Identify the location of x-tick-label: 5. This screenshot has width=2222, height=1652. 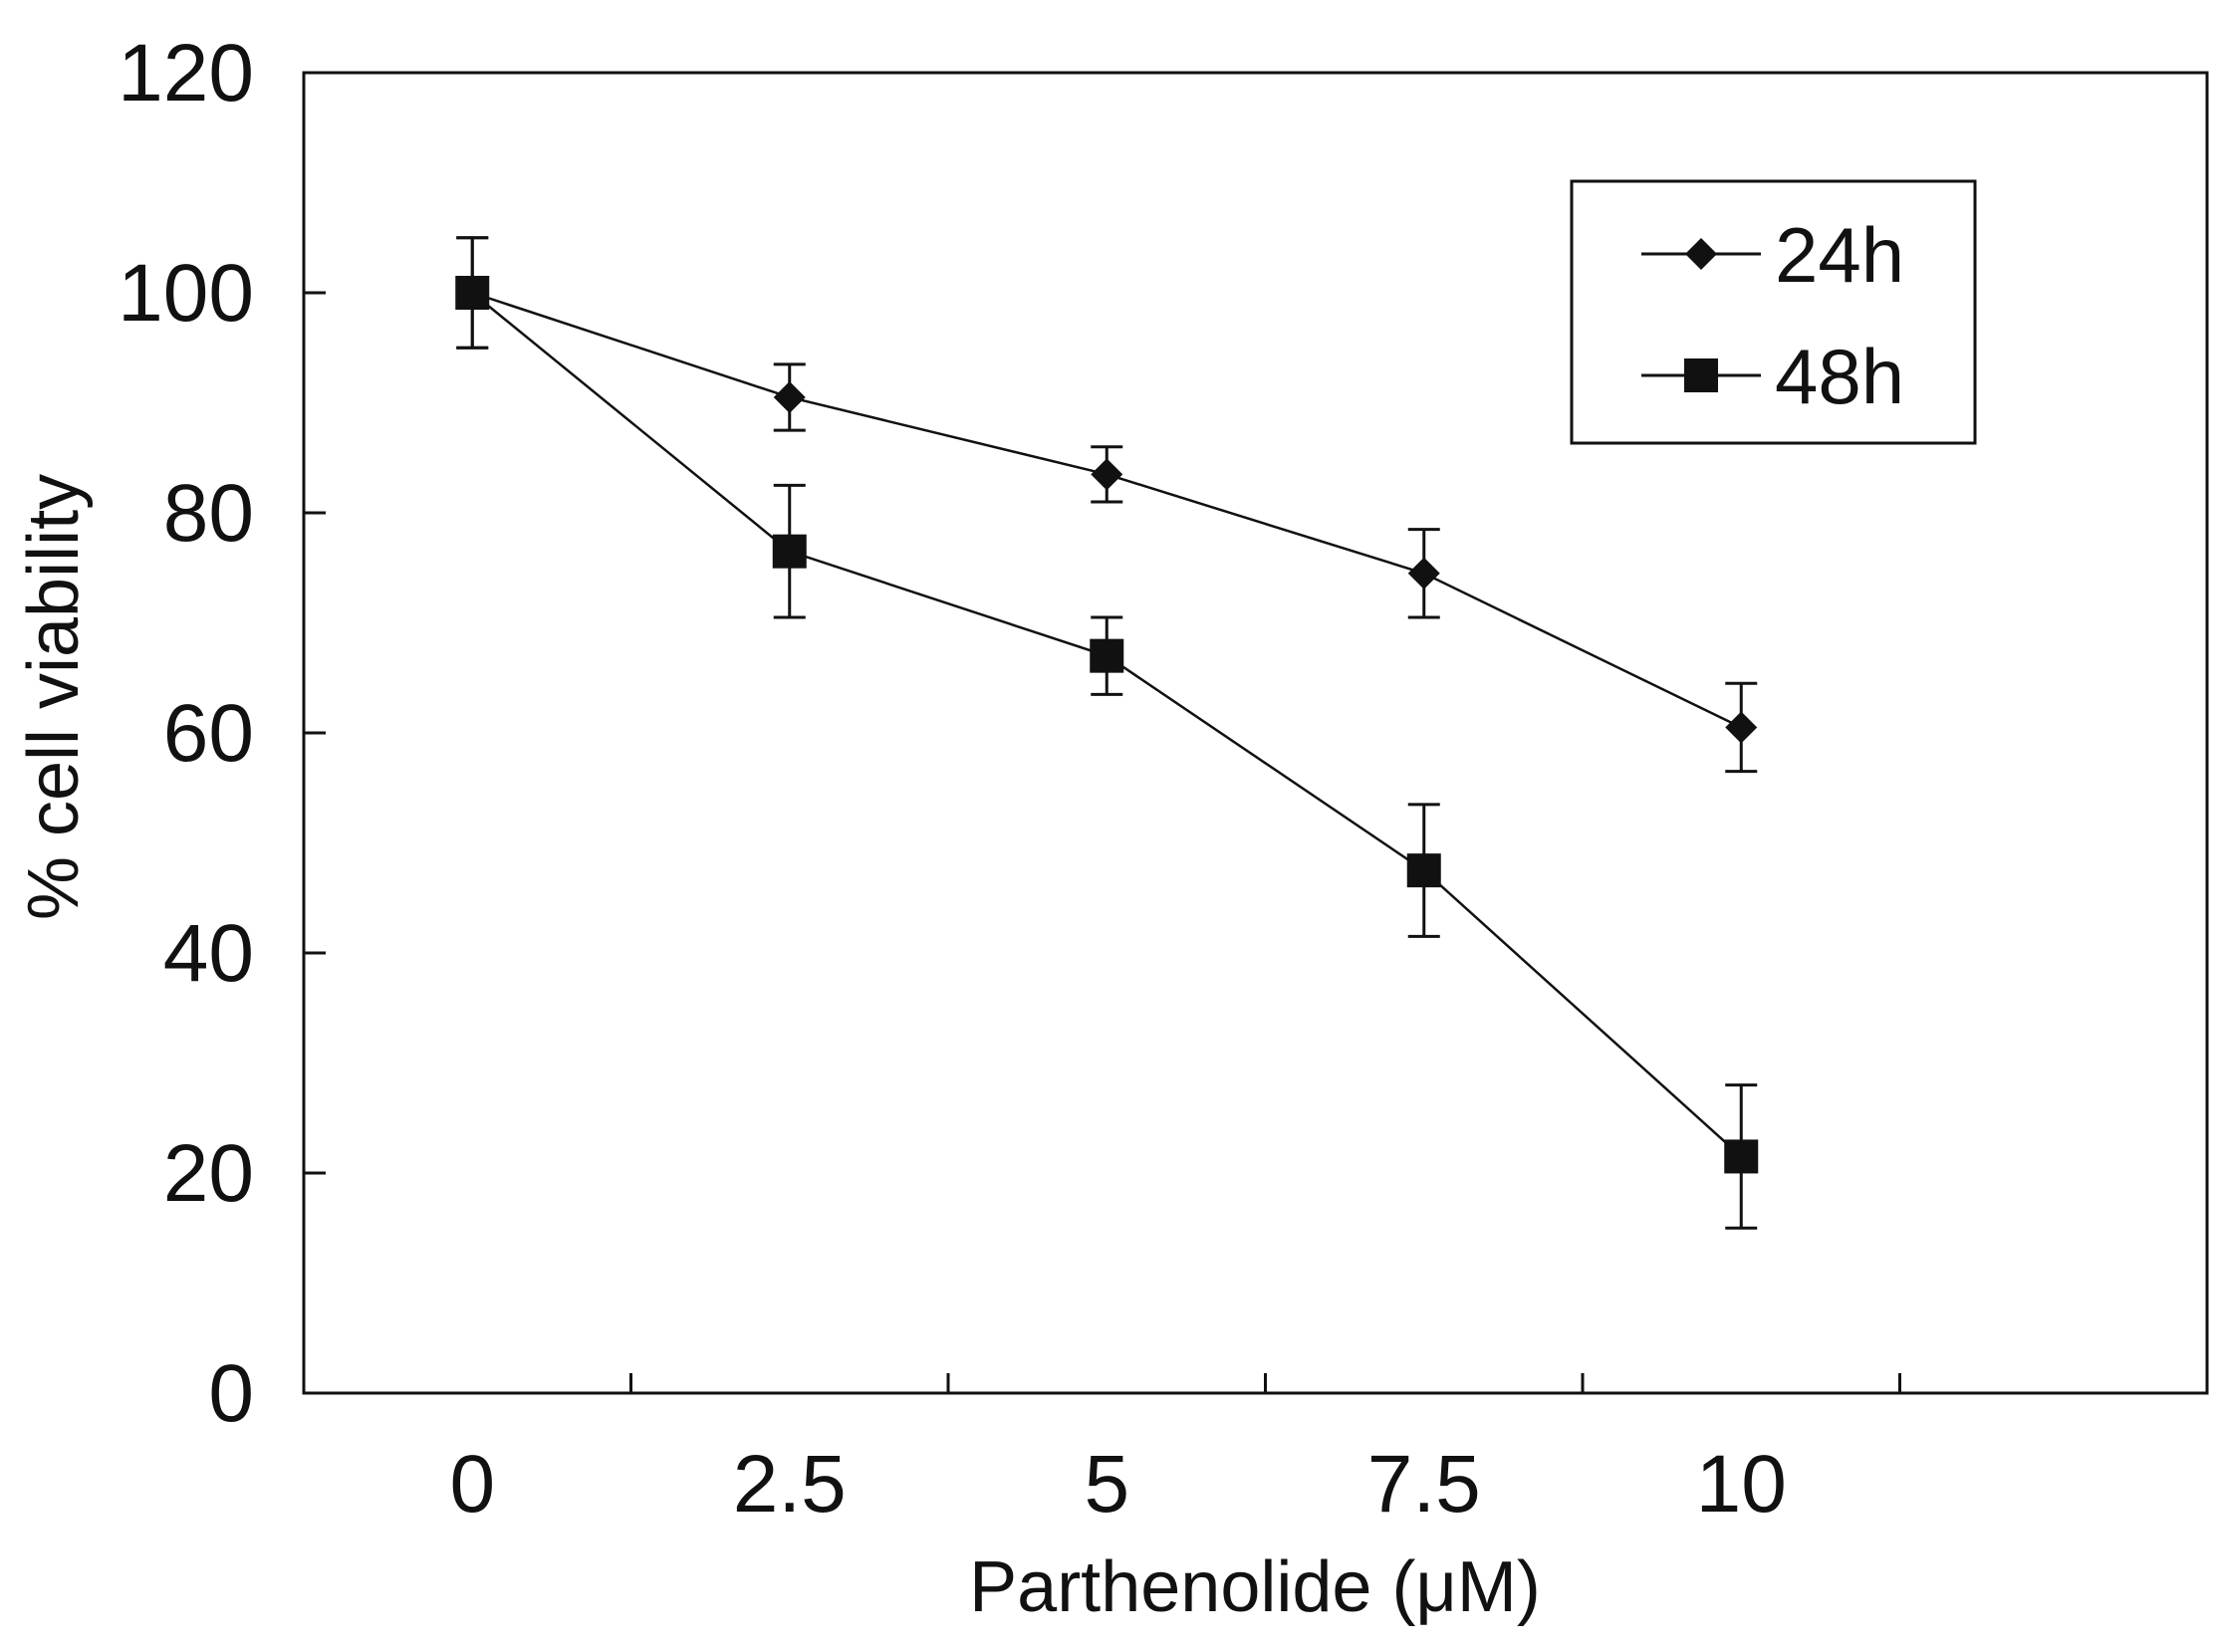
(1106, 1484).